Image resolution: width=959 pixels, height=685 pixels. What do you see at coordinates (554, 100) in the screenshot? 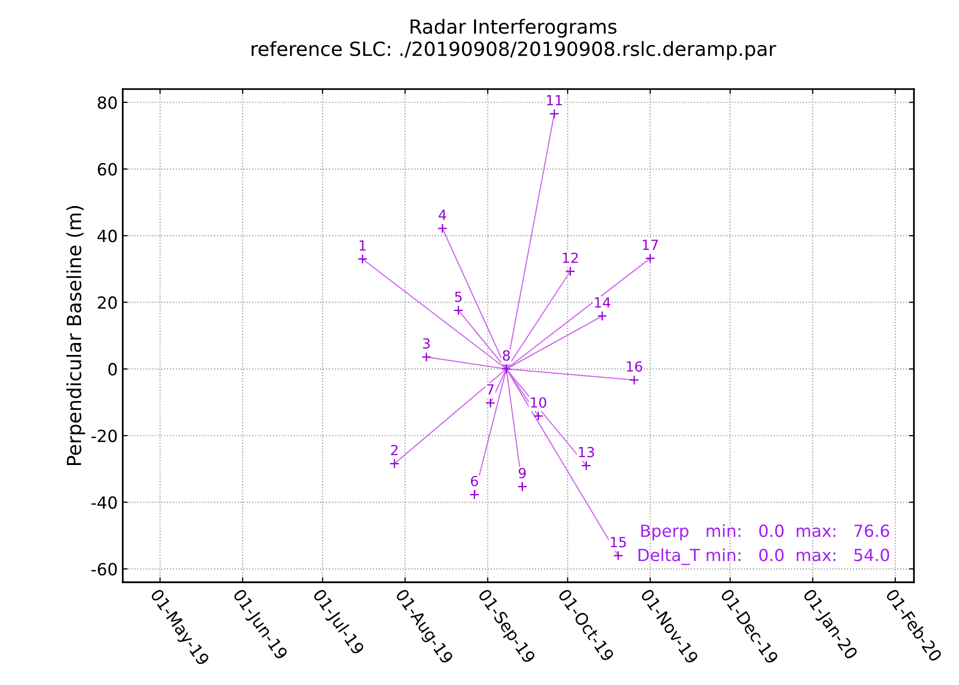
I see `annotation: 11` at bounding box center [554, 100].